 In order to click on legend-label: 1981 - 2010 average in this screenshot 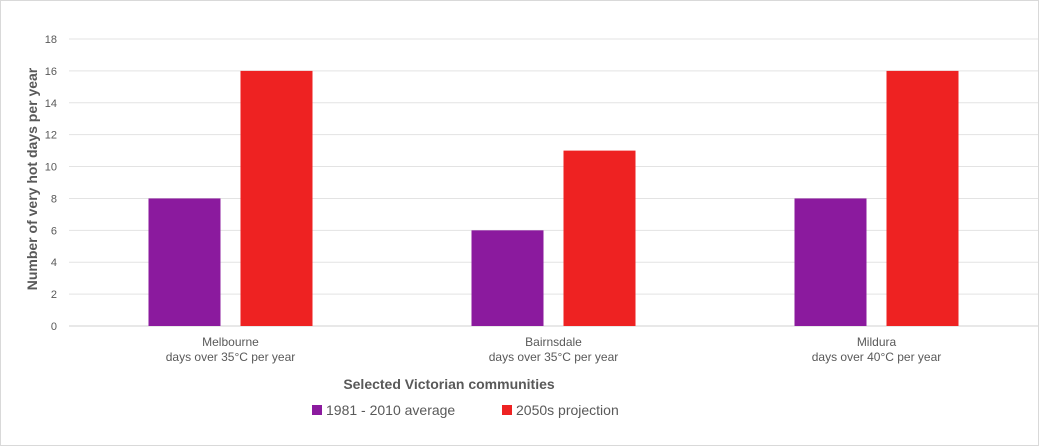, I will do `click(390, 410)`.